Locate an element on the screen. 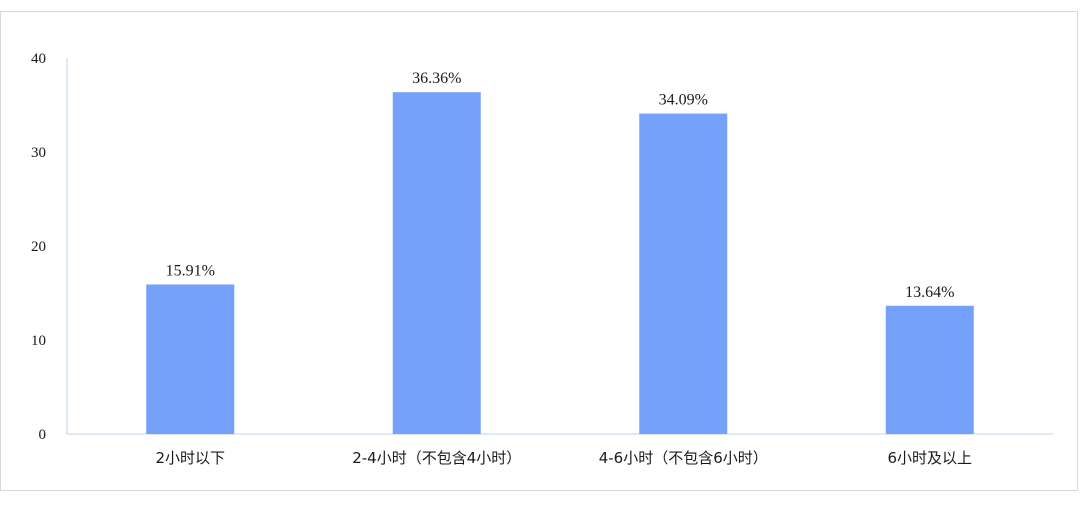  bar-value-label: 15.91% is located at coordinates (190, 270).